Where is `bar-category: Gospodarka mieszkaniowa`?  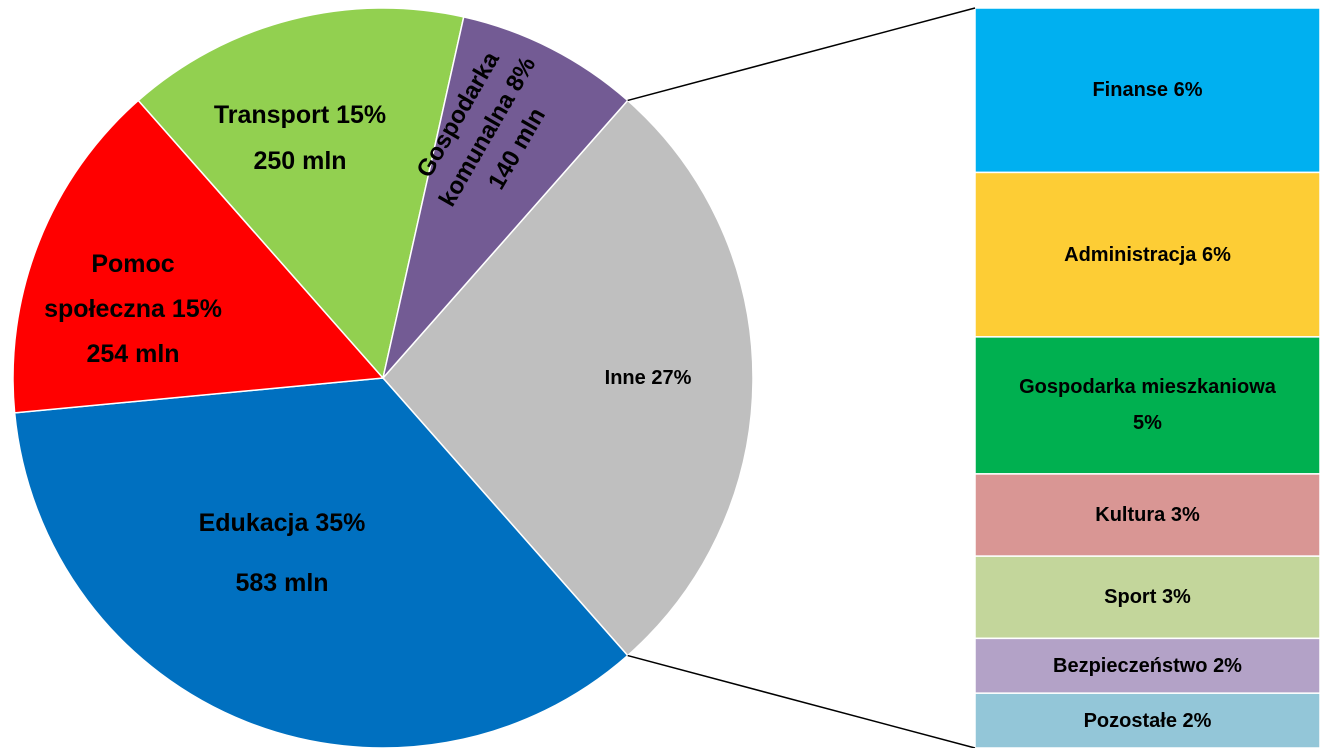
bar-category: Gospodarka mieszkaniowa is located at coordinates (1147, 387).